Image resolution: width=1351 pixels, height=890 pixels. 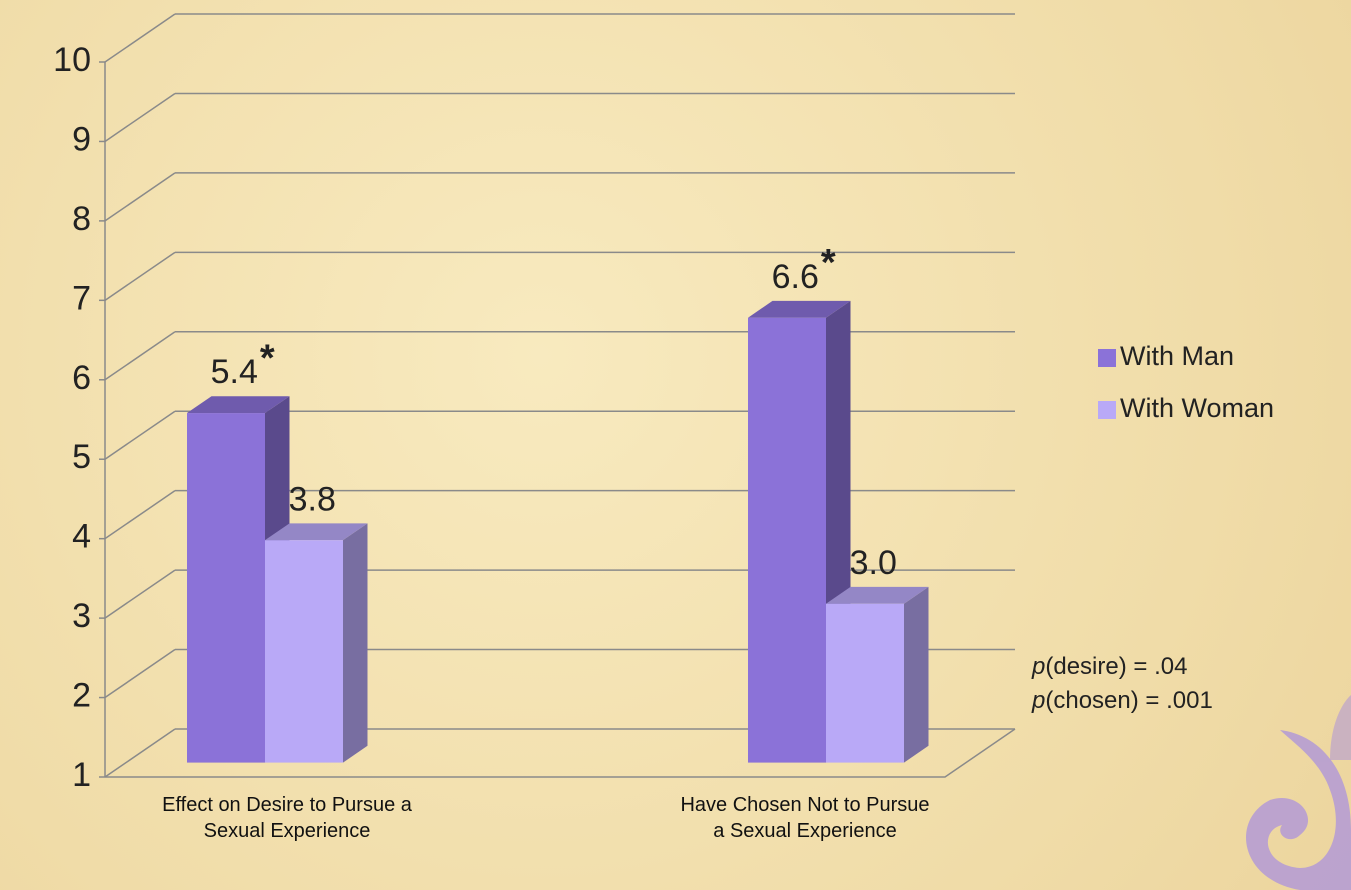 I want to click on y-tick-label: 1, so click(x=81, y=775).